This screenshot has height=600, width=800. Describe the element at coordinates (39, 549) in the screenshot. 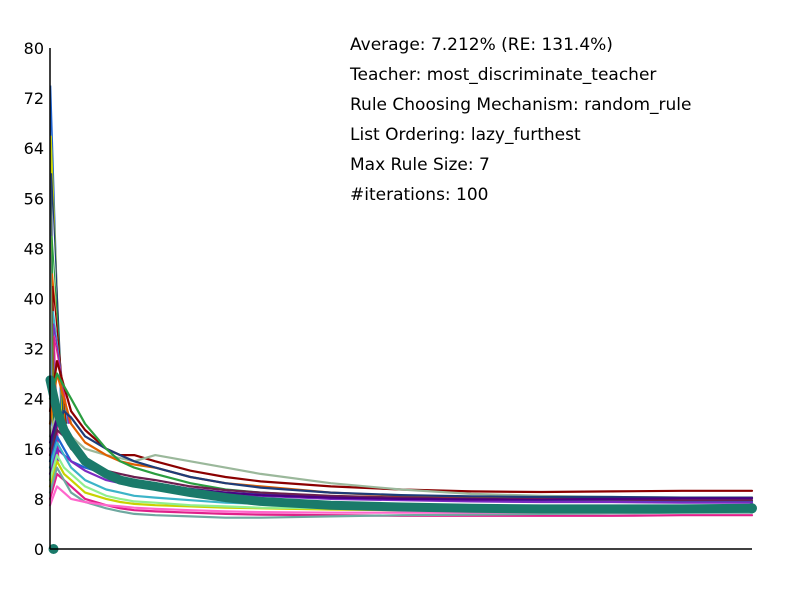

I see `y-tick-label: 0` at that location.